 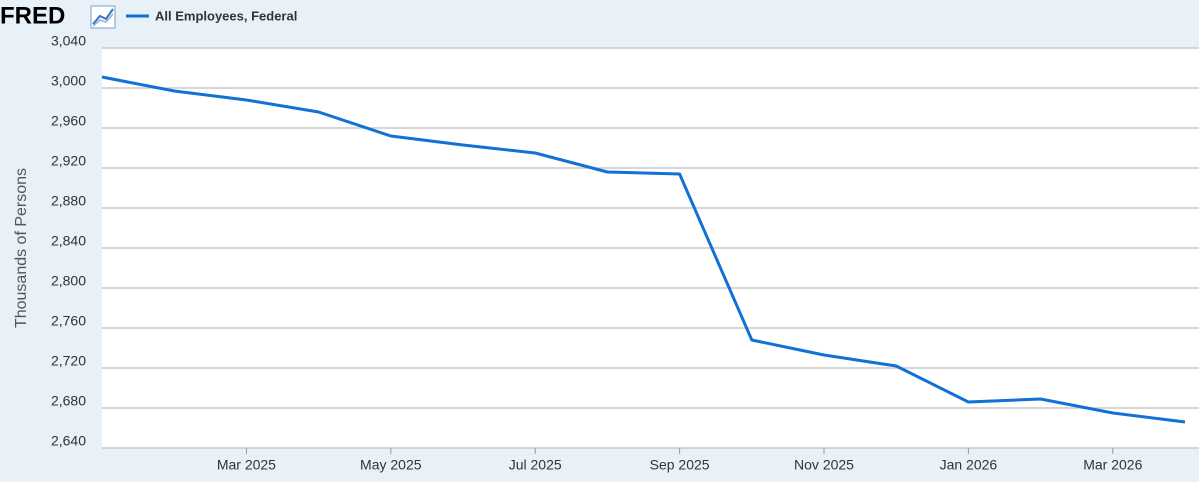 What do you see at coordinates (68, 121) in the screenshot?
I see `y-tick-label: 2,960` at bounding box center [68, 121].